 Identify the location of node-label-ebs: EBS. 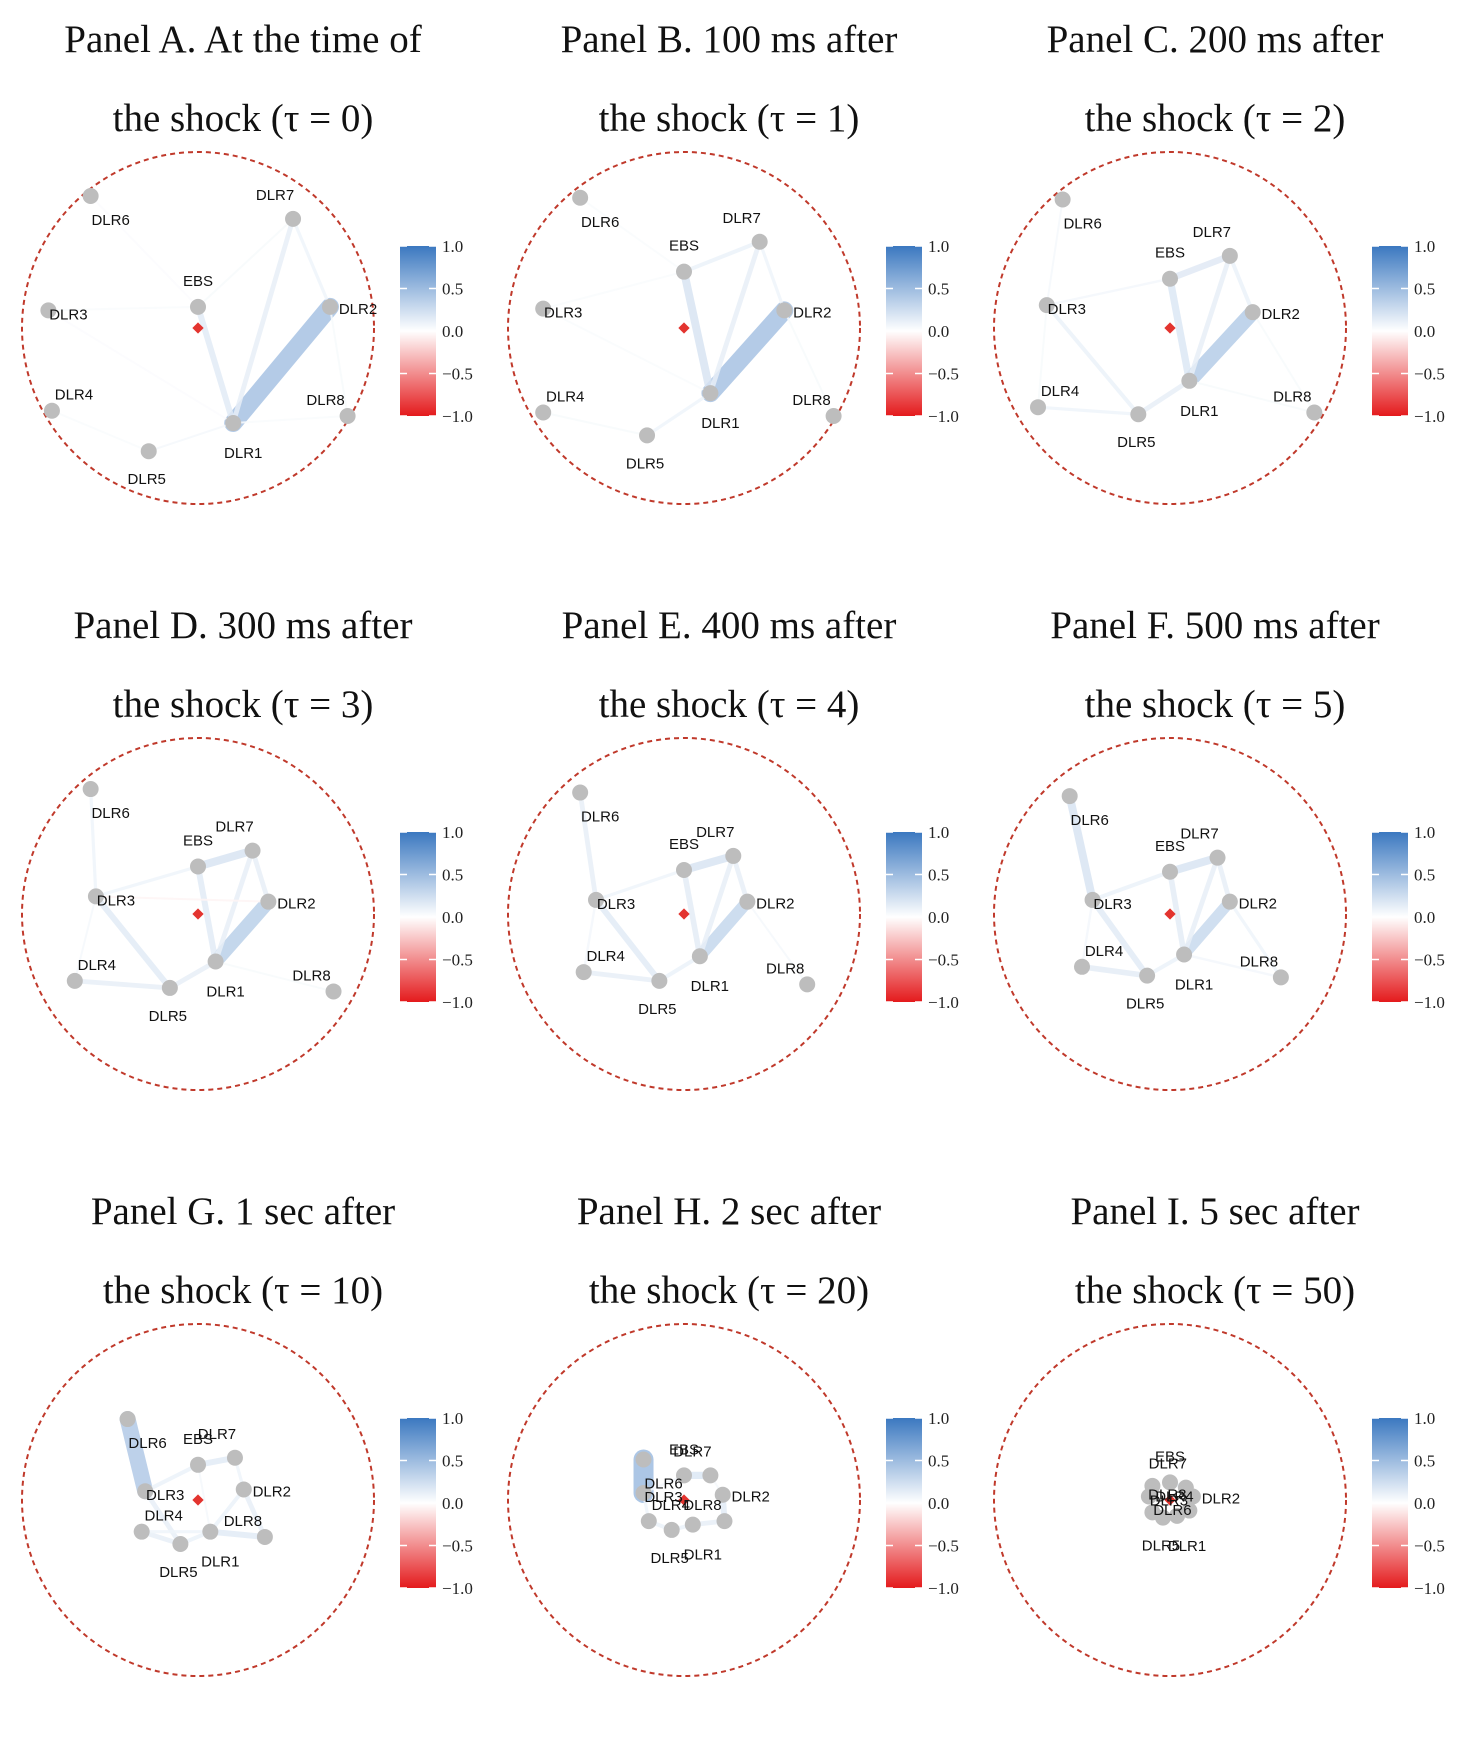
(1170, 253).